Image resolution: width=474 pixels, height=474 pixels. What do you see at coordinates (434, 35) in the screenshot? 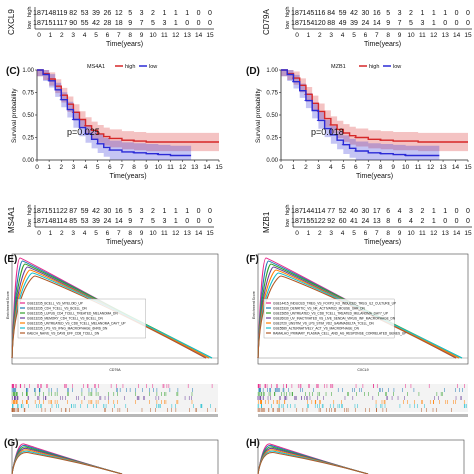
I see `risk-x-tick: 12` at bounding box center [434, 35].